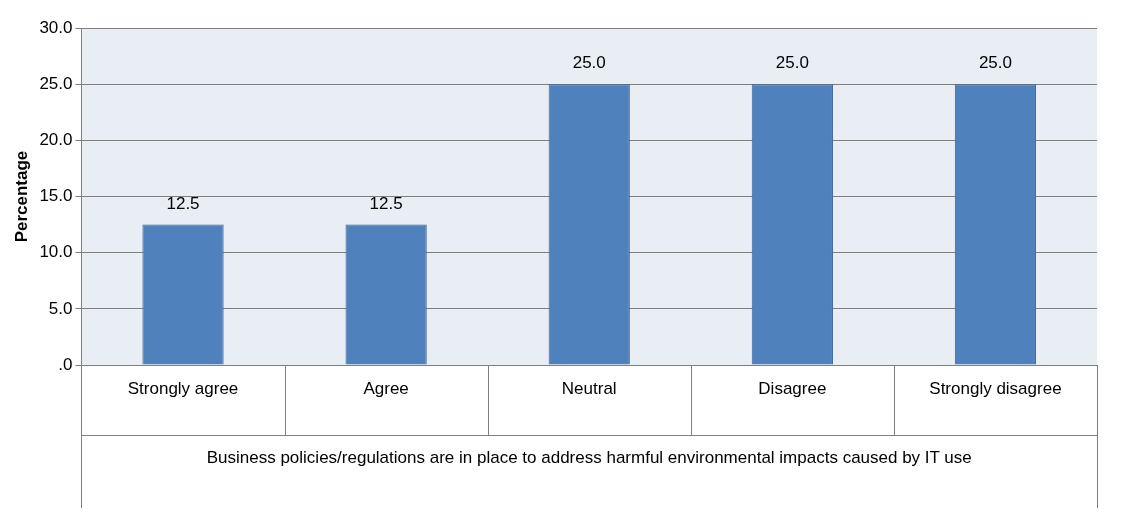 The height and width of the screenshot is (518, 1125). Describe the element at coordinates (21, 196) in the screenshot. I see `y-axis-title: Percentage` at that location.